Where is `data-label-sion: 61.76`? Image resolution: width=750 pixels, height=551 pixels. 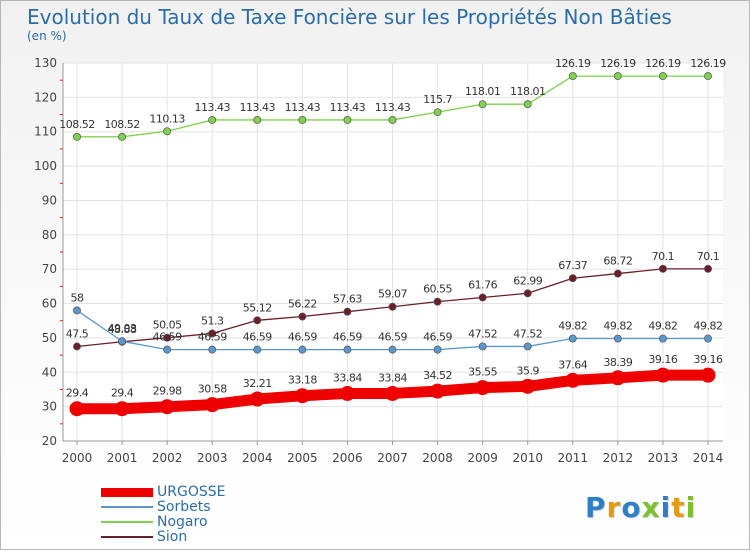 data-label-sion: 61.76 is located at coordinates (482, 284).